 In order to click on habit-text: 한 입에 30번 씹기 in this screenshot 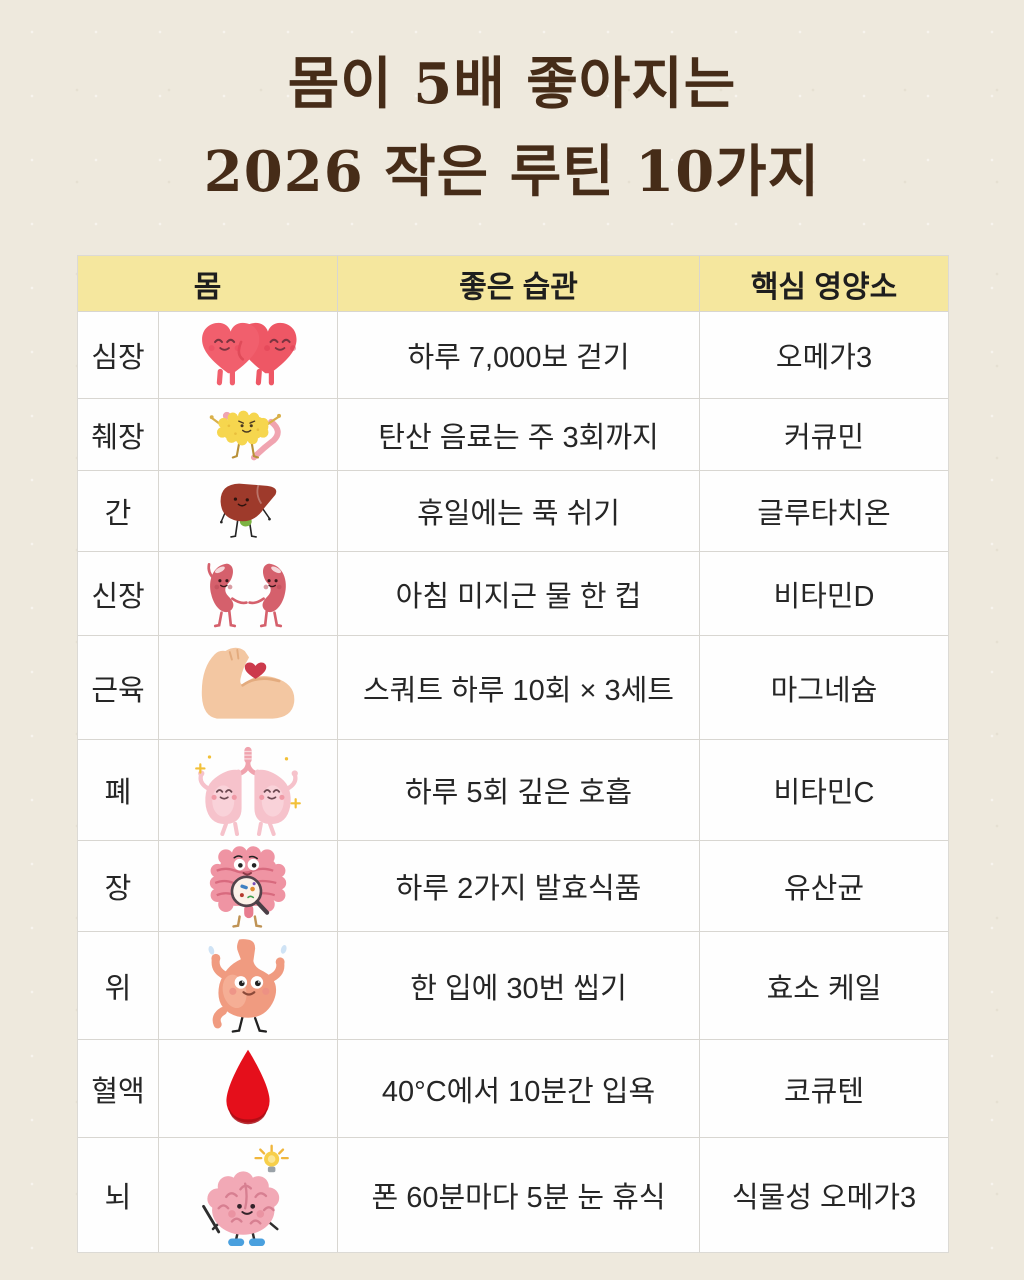, I will do `click(518, 985)`.